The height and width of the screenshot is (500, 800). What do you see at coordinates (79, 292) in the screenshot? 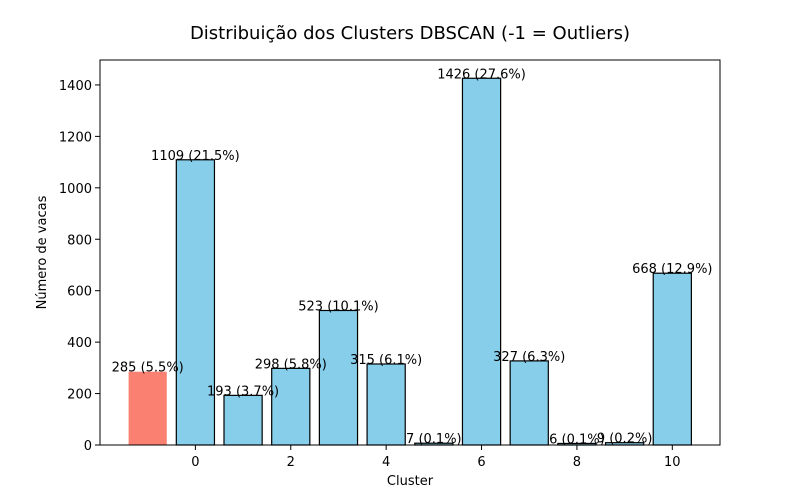
I see `y-tick-label: 600` at bounding box center [79, 292].